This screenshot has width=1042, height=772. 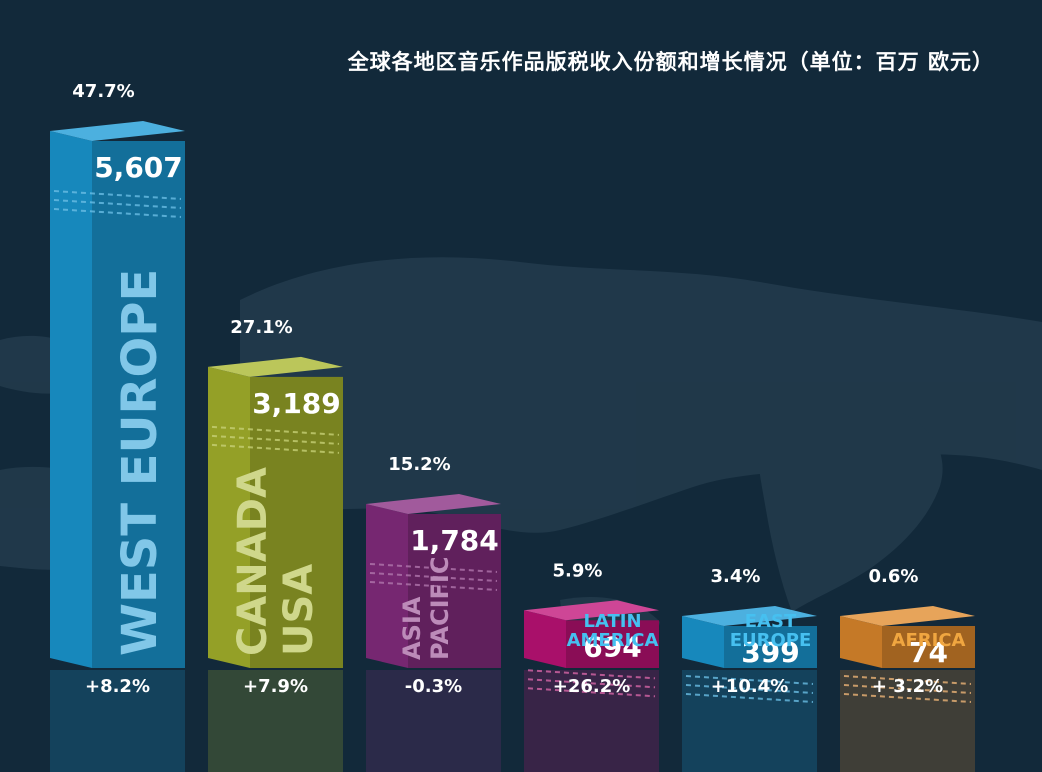 What do you see at coordinates (261, 327) in the screenshot?
I see `share-label: 27.1%` at bounding box center [261, 327].